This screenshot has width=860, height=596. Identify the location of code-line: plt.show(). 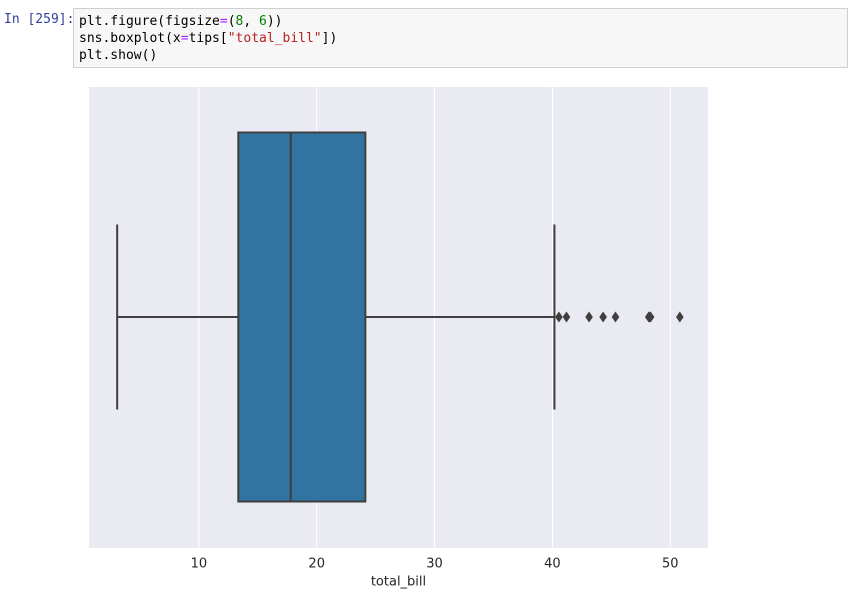
(460, 55).